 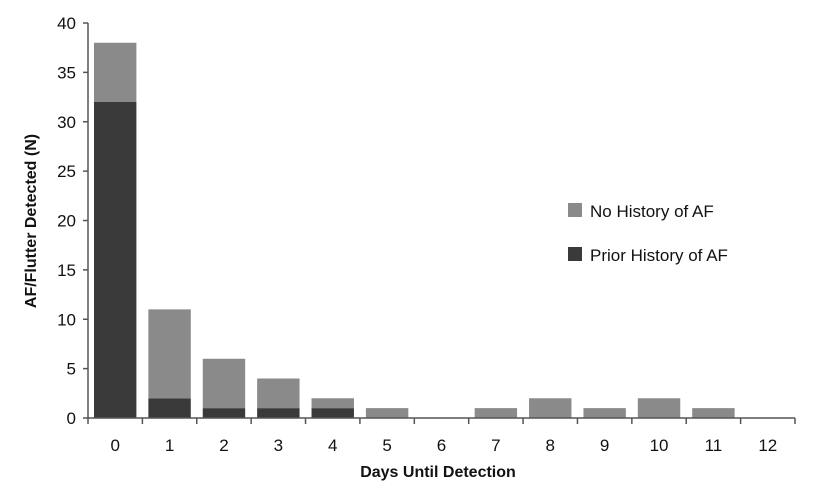 I want to click on y-tick-label: 0, so click(x=71, y=418).